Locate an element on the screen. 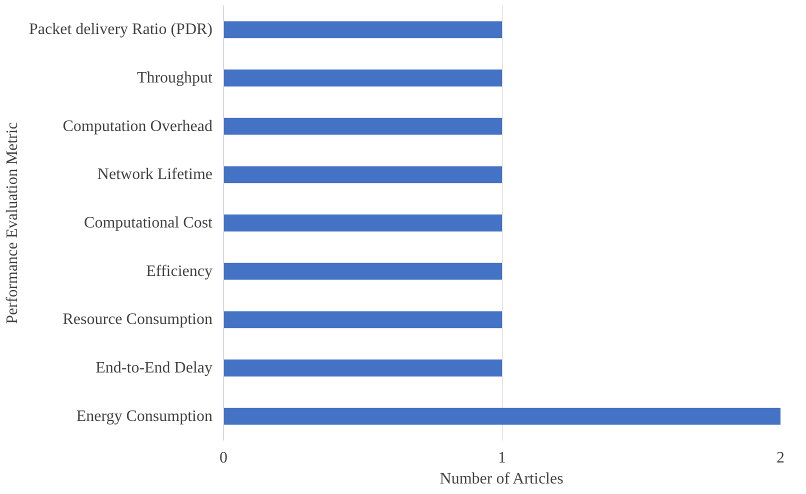 The height and width of the screenshot is (494, 806). y-tick-label: Network Lifetime is located at coordinates (155, 175).